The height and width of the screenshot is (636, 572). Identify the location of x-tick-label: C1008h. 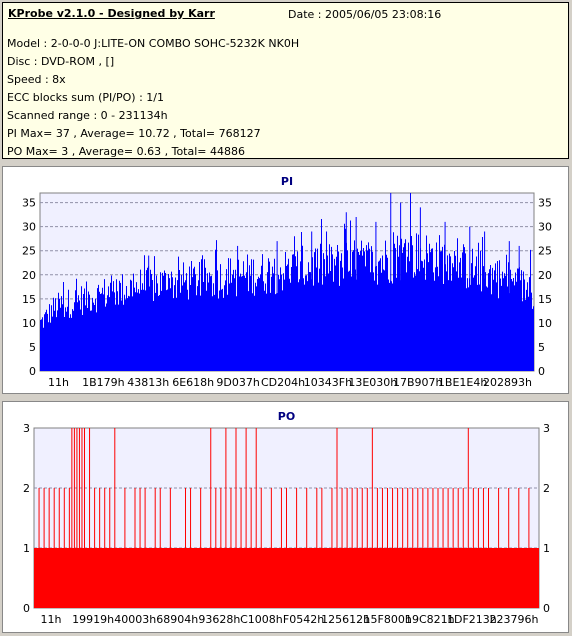
(261, 619).